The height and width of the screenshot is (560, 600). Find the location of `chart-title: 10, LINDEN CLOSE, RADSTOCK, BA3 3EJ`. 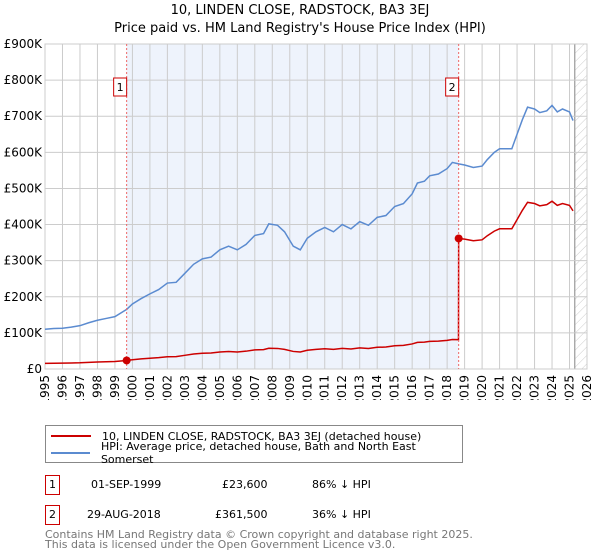

chart-title: 10, LINDEN CLOSE, RADSTOCK, BA3 3EJ is located at coordinates (300, 10).